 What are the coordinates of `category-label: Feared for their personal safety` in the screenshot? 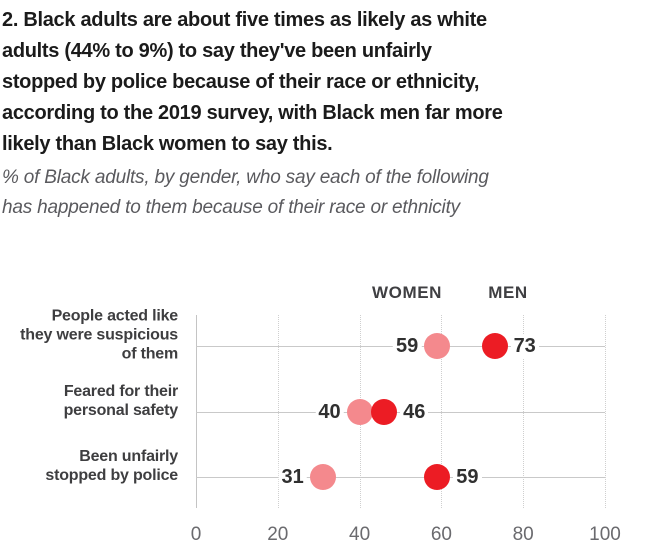 It's located at (121, 401).